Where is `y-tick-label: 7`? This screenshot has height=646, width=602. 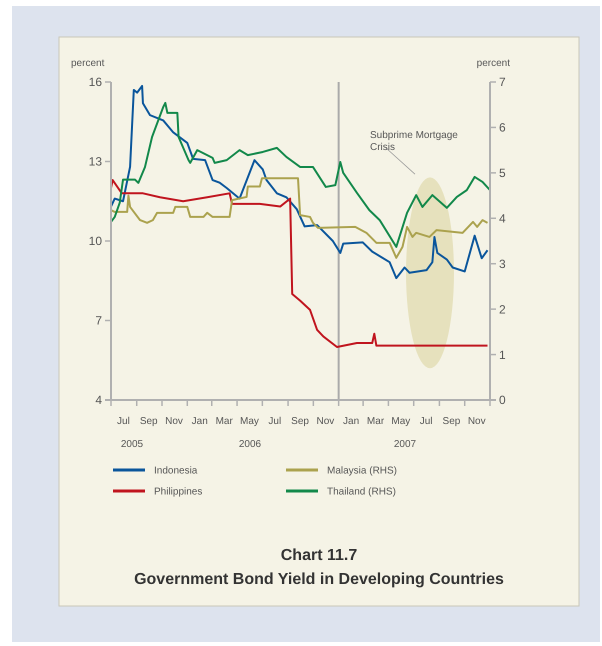
y-tick-label: 7 is located at coordinates (98, 321).